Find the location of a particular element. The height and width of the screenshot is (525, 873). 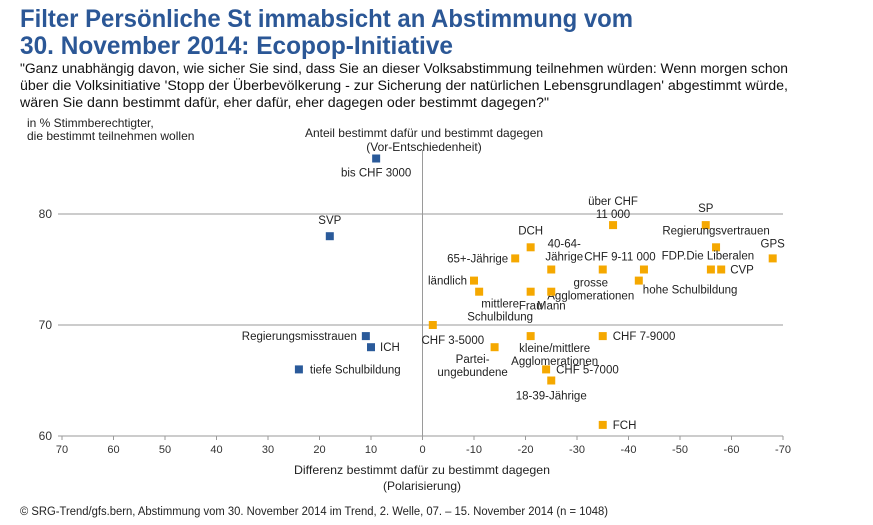

data-point-label: DCH is located at coordinates (530, 231).